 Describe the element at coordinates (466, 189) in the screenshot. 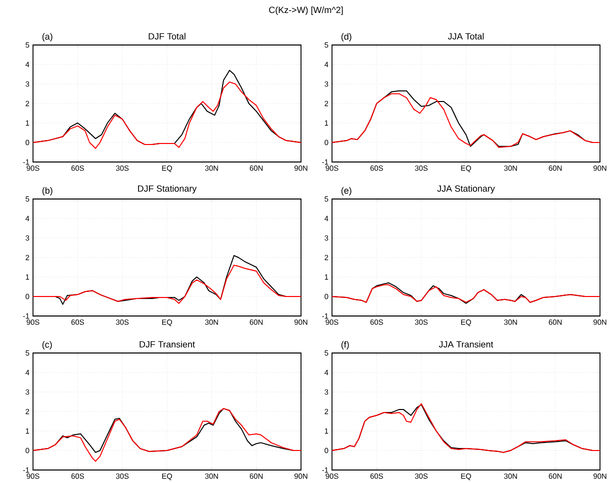

I see `chart-title: JJA Stationary` at that location.